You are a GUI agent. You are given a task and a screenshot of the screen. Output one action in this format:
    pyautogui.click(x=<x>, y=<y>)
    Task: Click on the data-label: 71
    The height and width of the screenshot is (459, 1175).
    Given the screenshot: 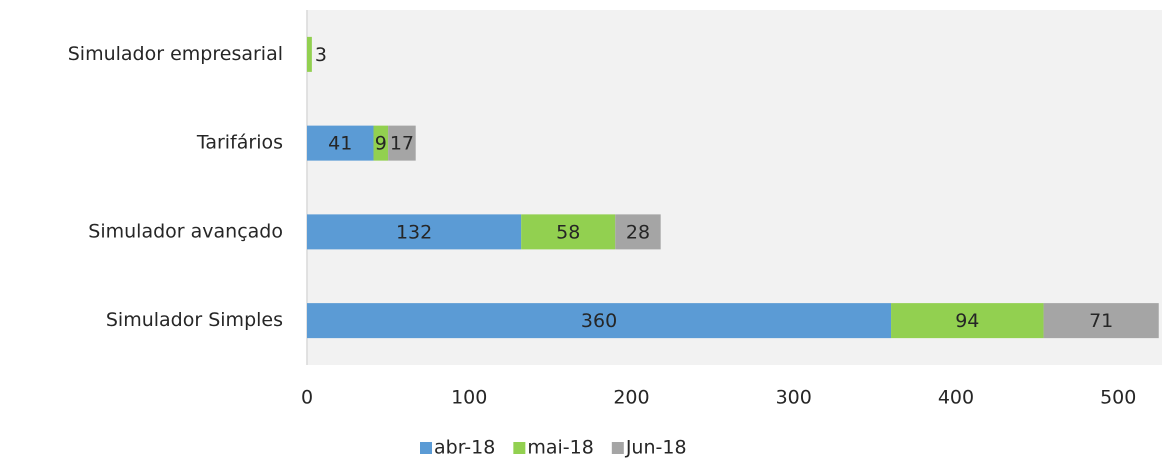 What is the action you would take?
    pyautogui.click(x=1101, y=321)
    